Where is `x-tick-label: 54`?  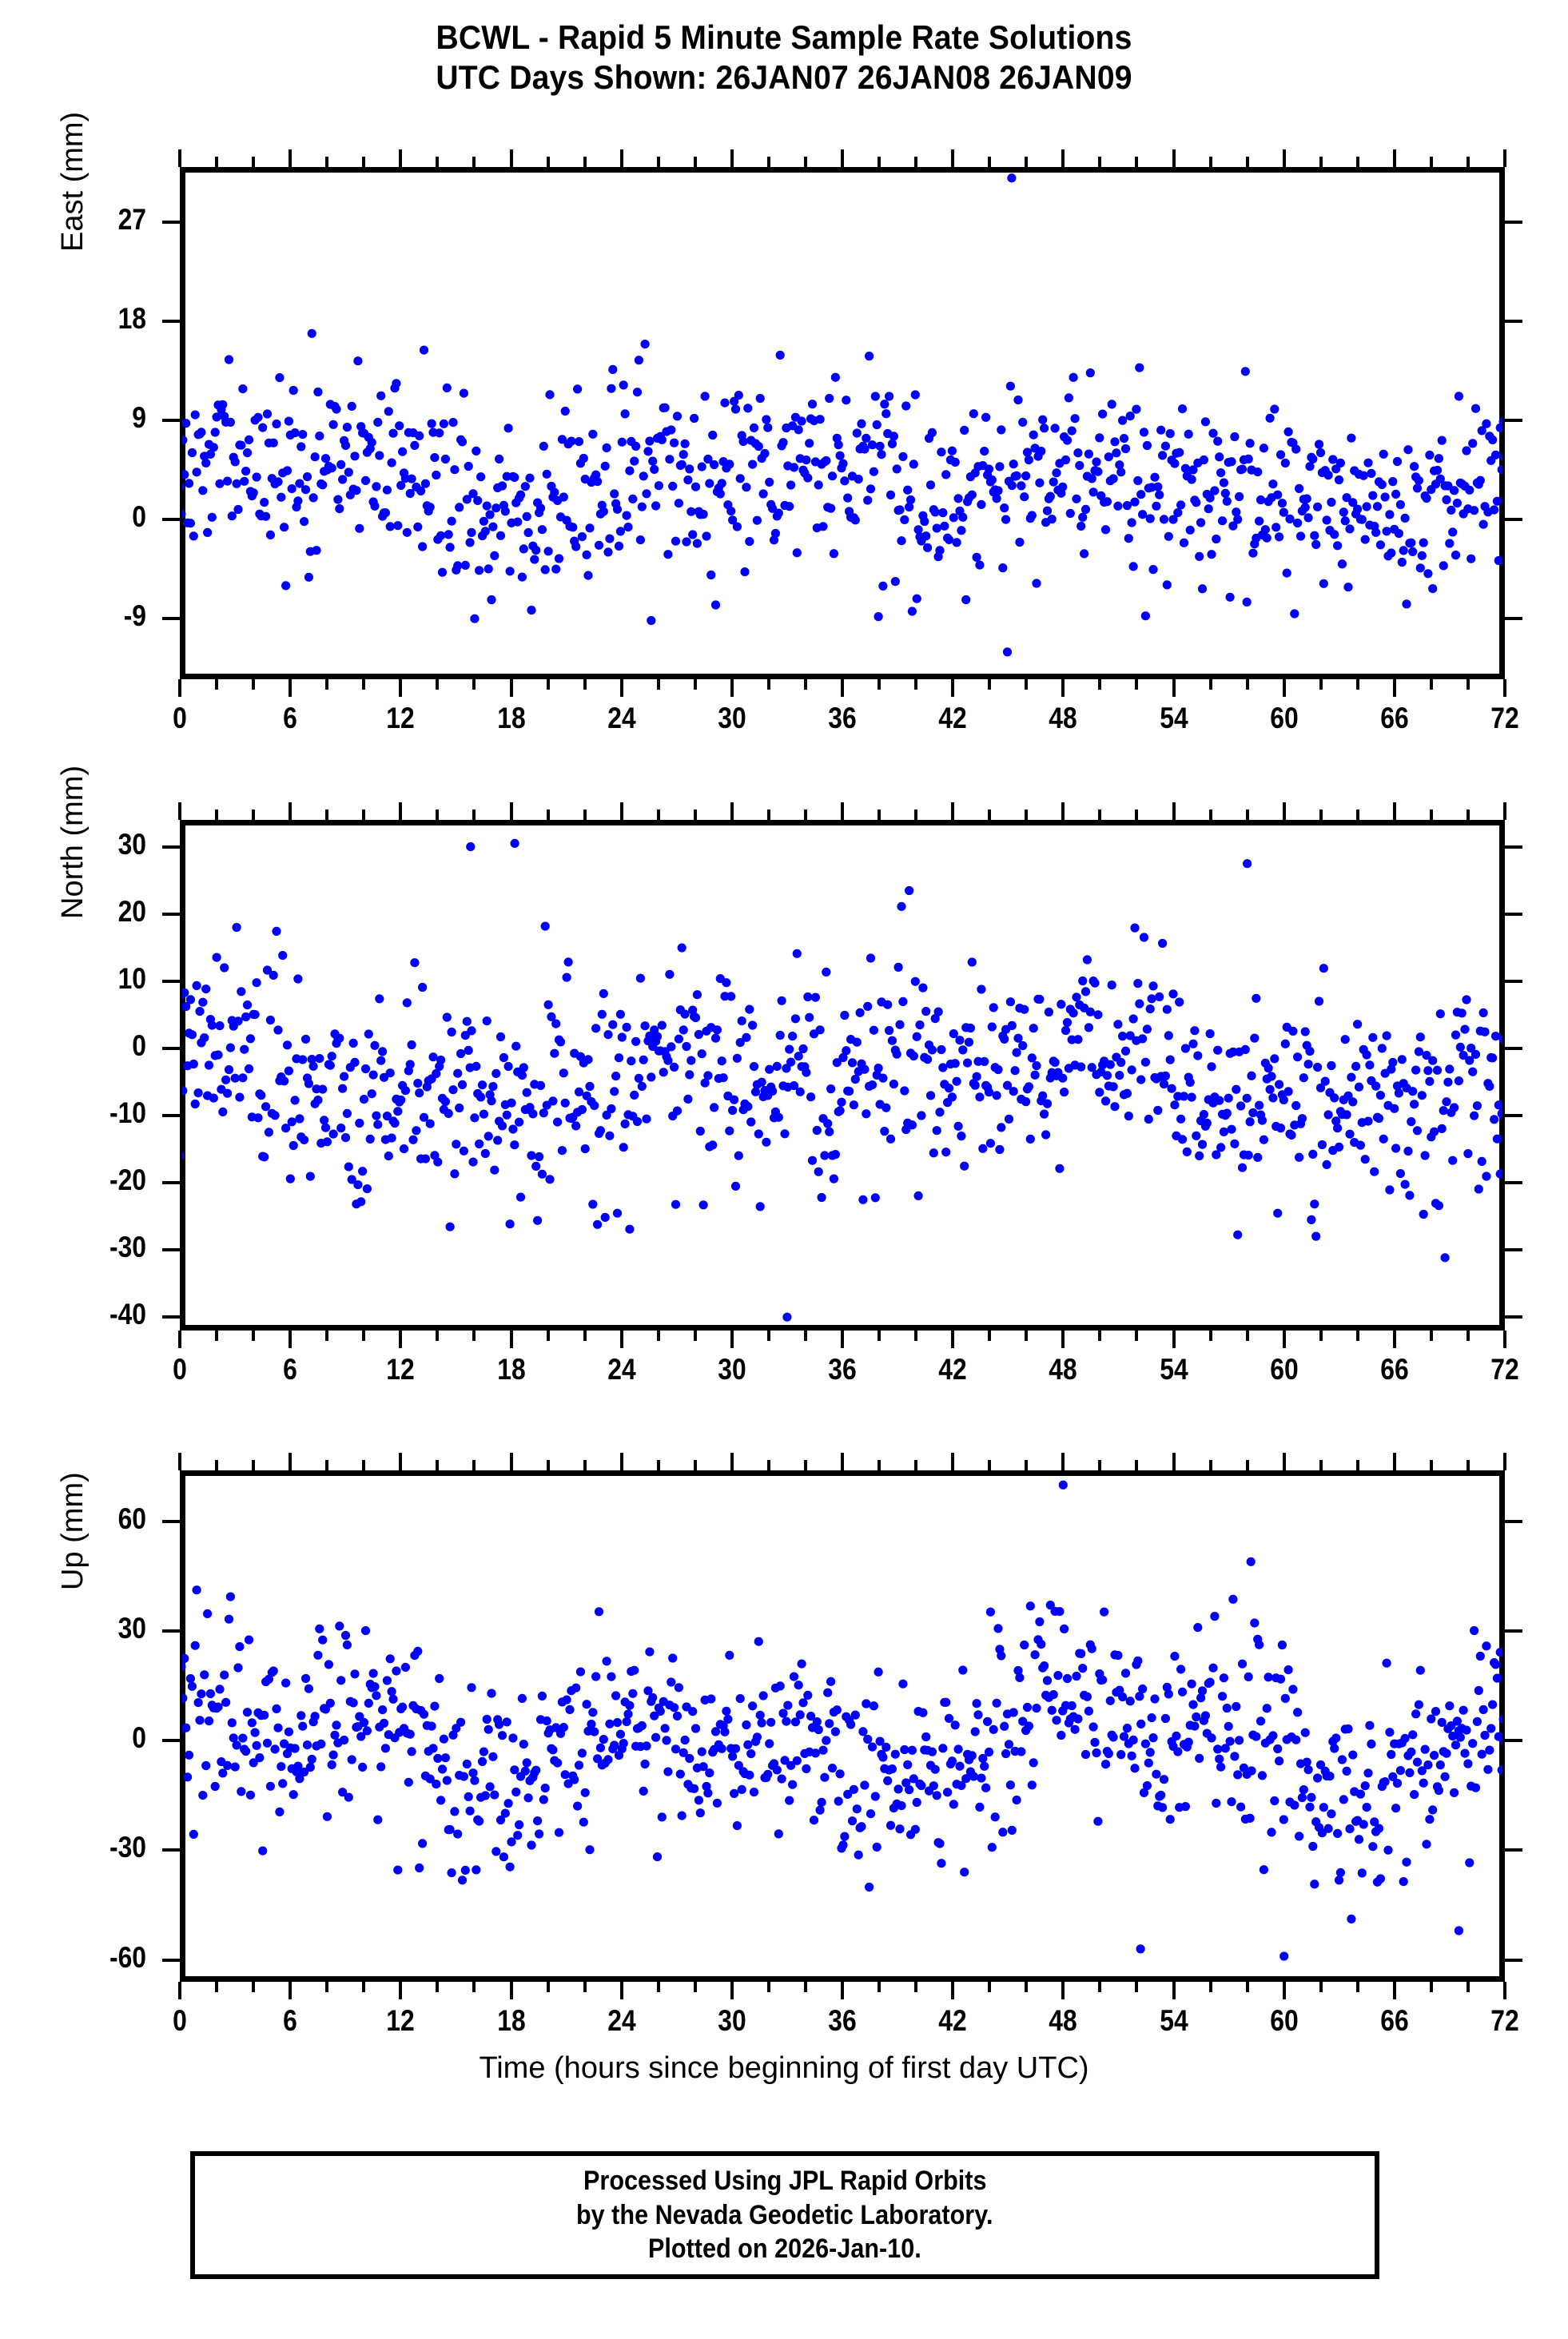 x-tick-label: 54 is located at coordinates (1173, 718).